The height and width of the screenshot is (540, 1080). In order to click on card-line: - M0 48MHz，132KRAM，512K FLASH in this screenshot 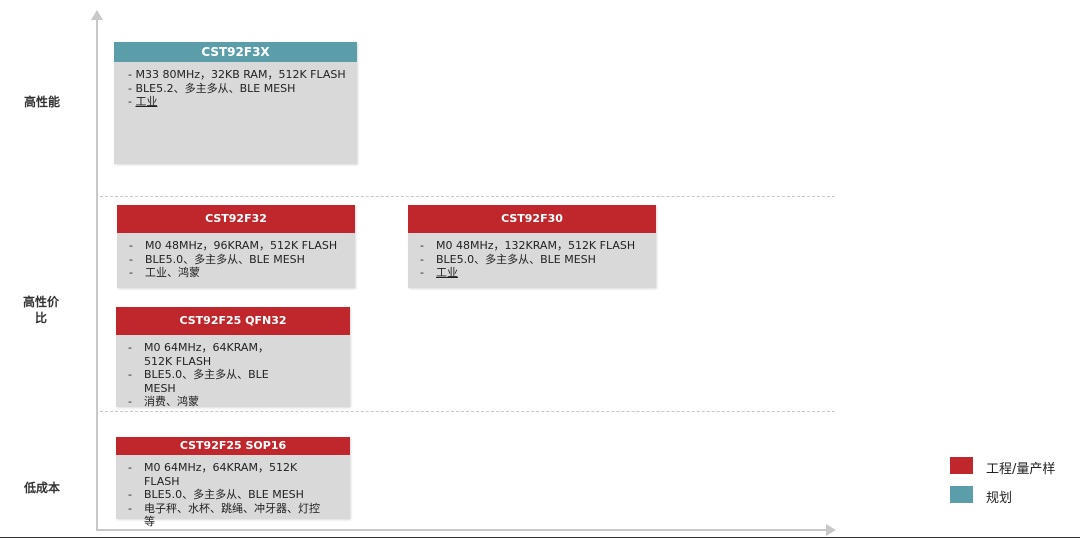, I will do `click(528, 245)`.